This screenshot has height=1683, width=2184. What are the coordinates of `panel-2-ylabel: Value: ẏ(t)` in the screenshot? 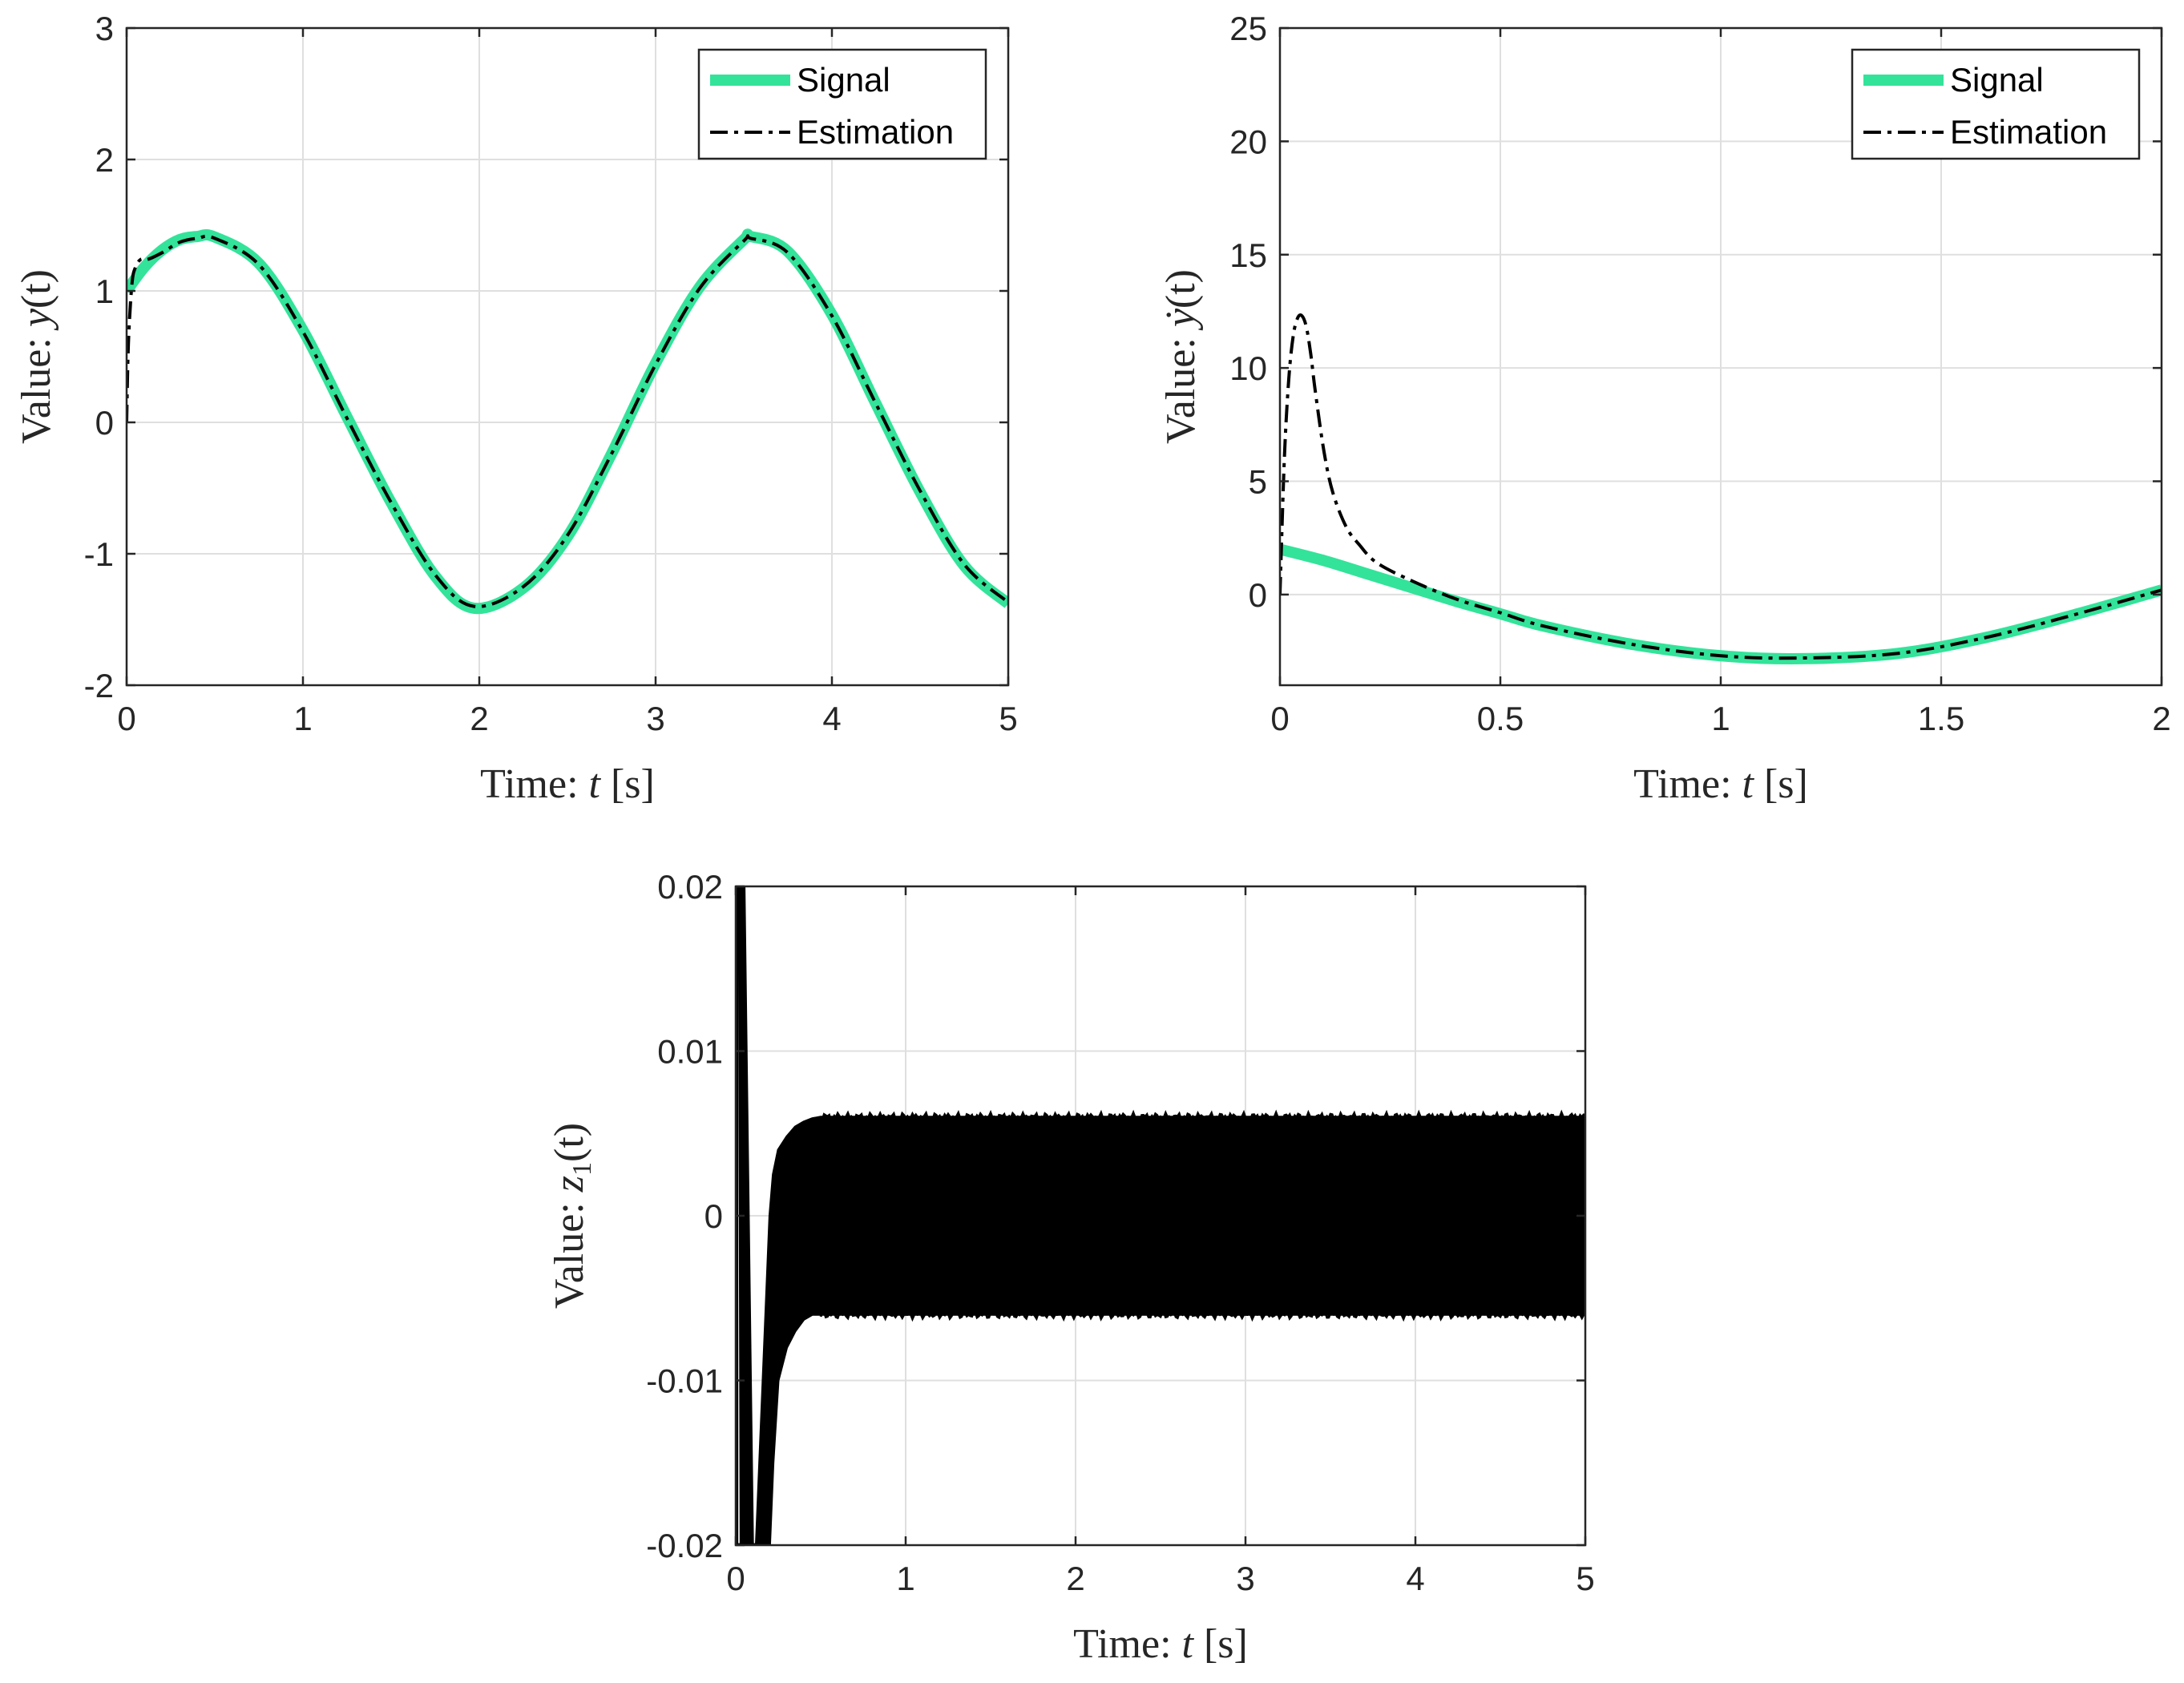 It's located at (1181, 356).